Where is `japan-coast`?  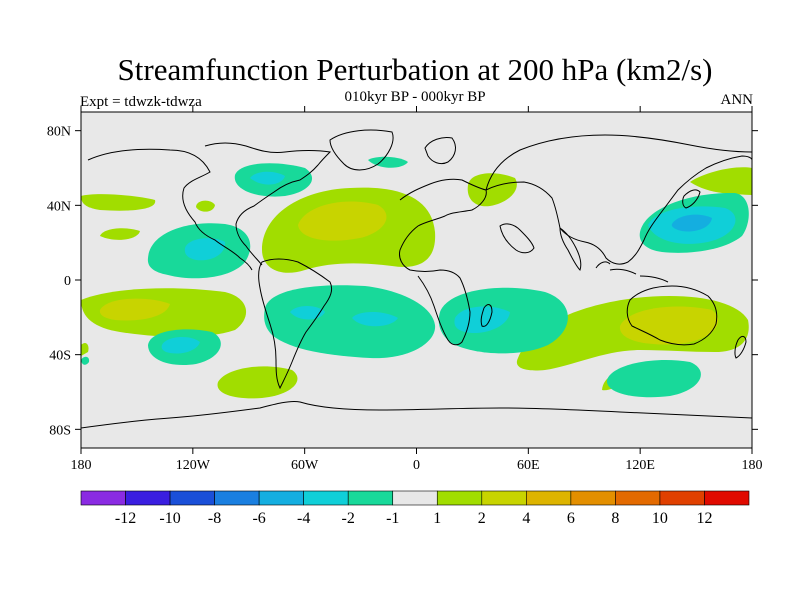 japan-coast is located at coordinates (691, 199).